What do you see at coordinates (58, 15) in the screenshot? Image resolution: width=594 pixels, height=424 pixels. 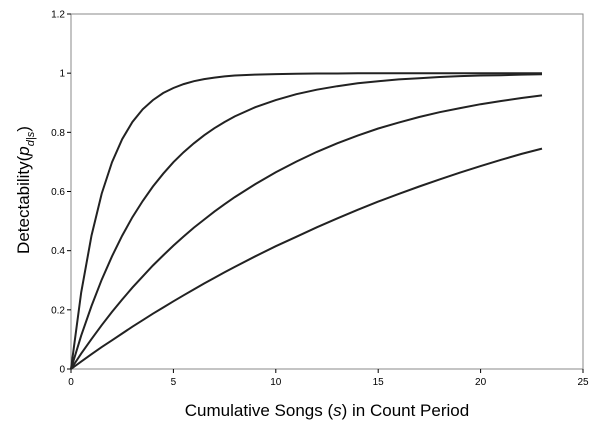 I see `y-tick-label-6: 1.2` at bounding box center [58, 15].